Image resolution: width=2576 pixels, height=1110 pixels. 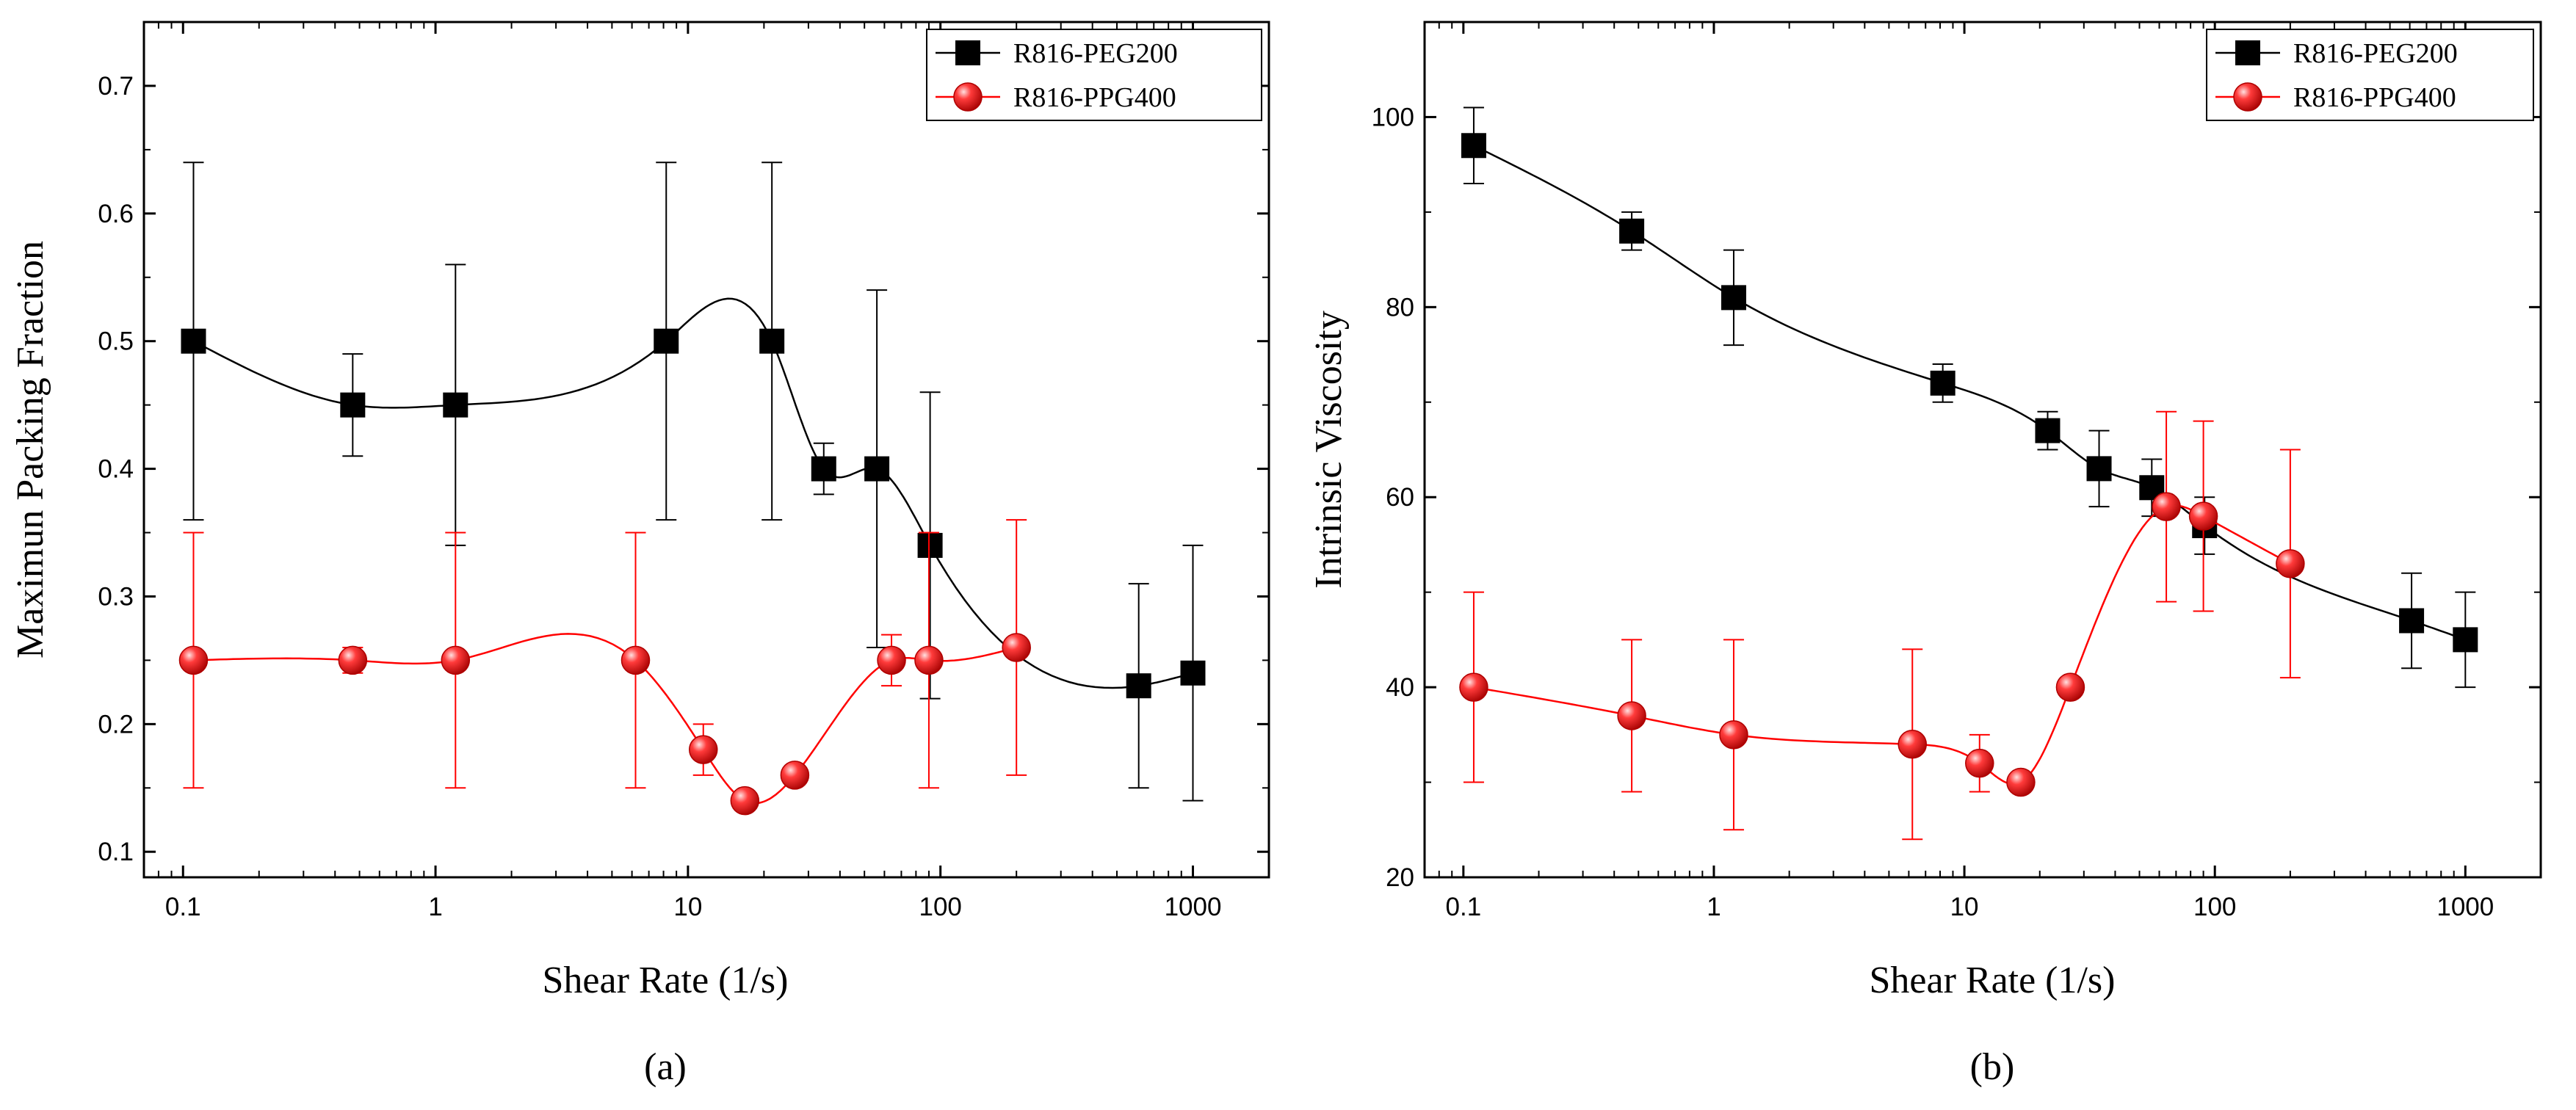 I want to click on y-tick-label: 40, so click(x=1400, y=687).